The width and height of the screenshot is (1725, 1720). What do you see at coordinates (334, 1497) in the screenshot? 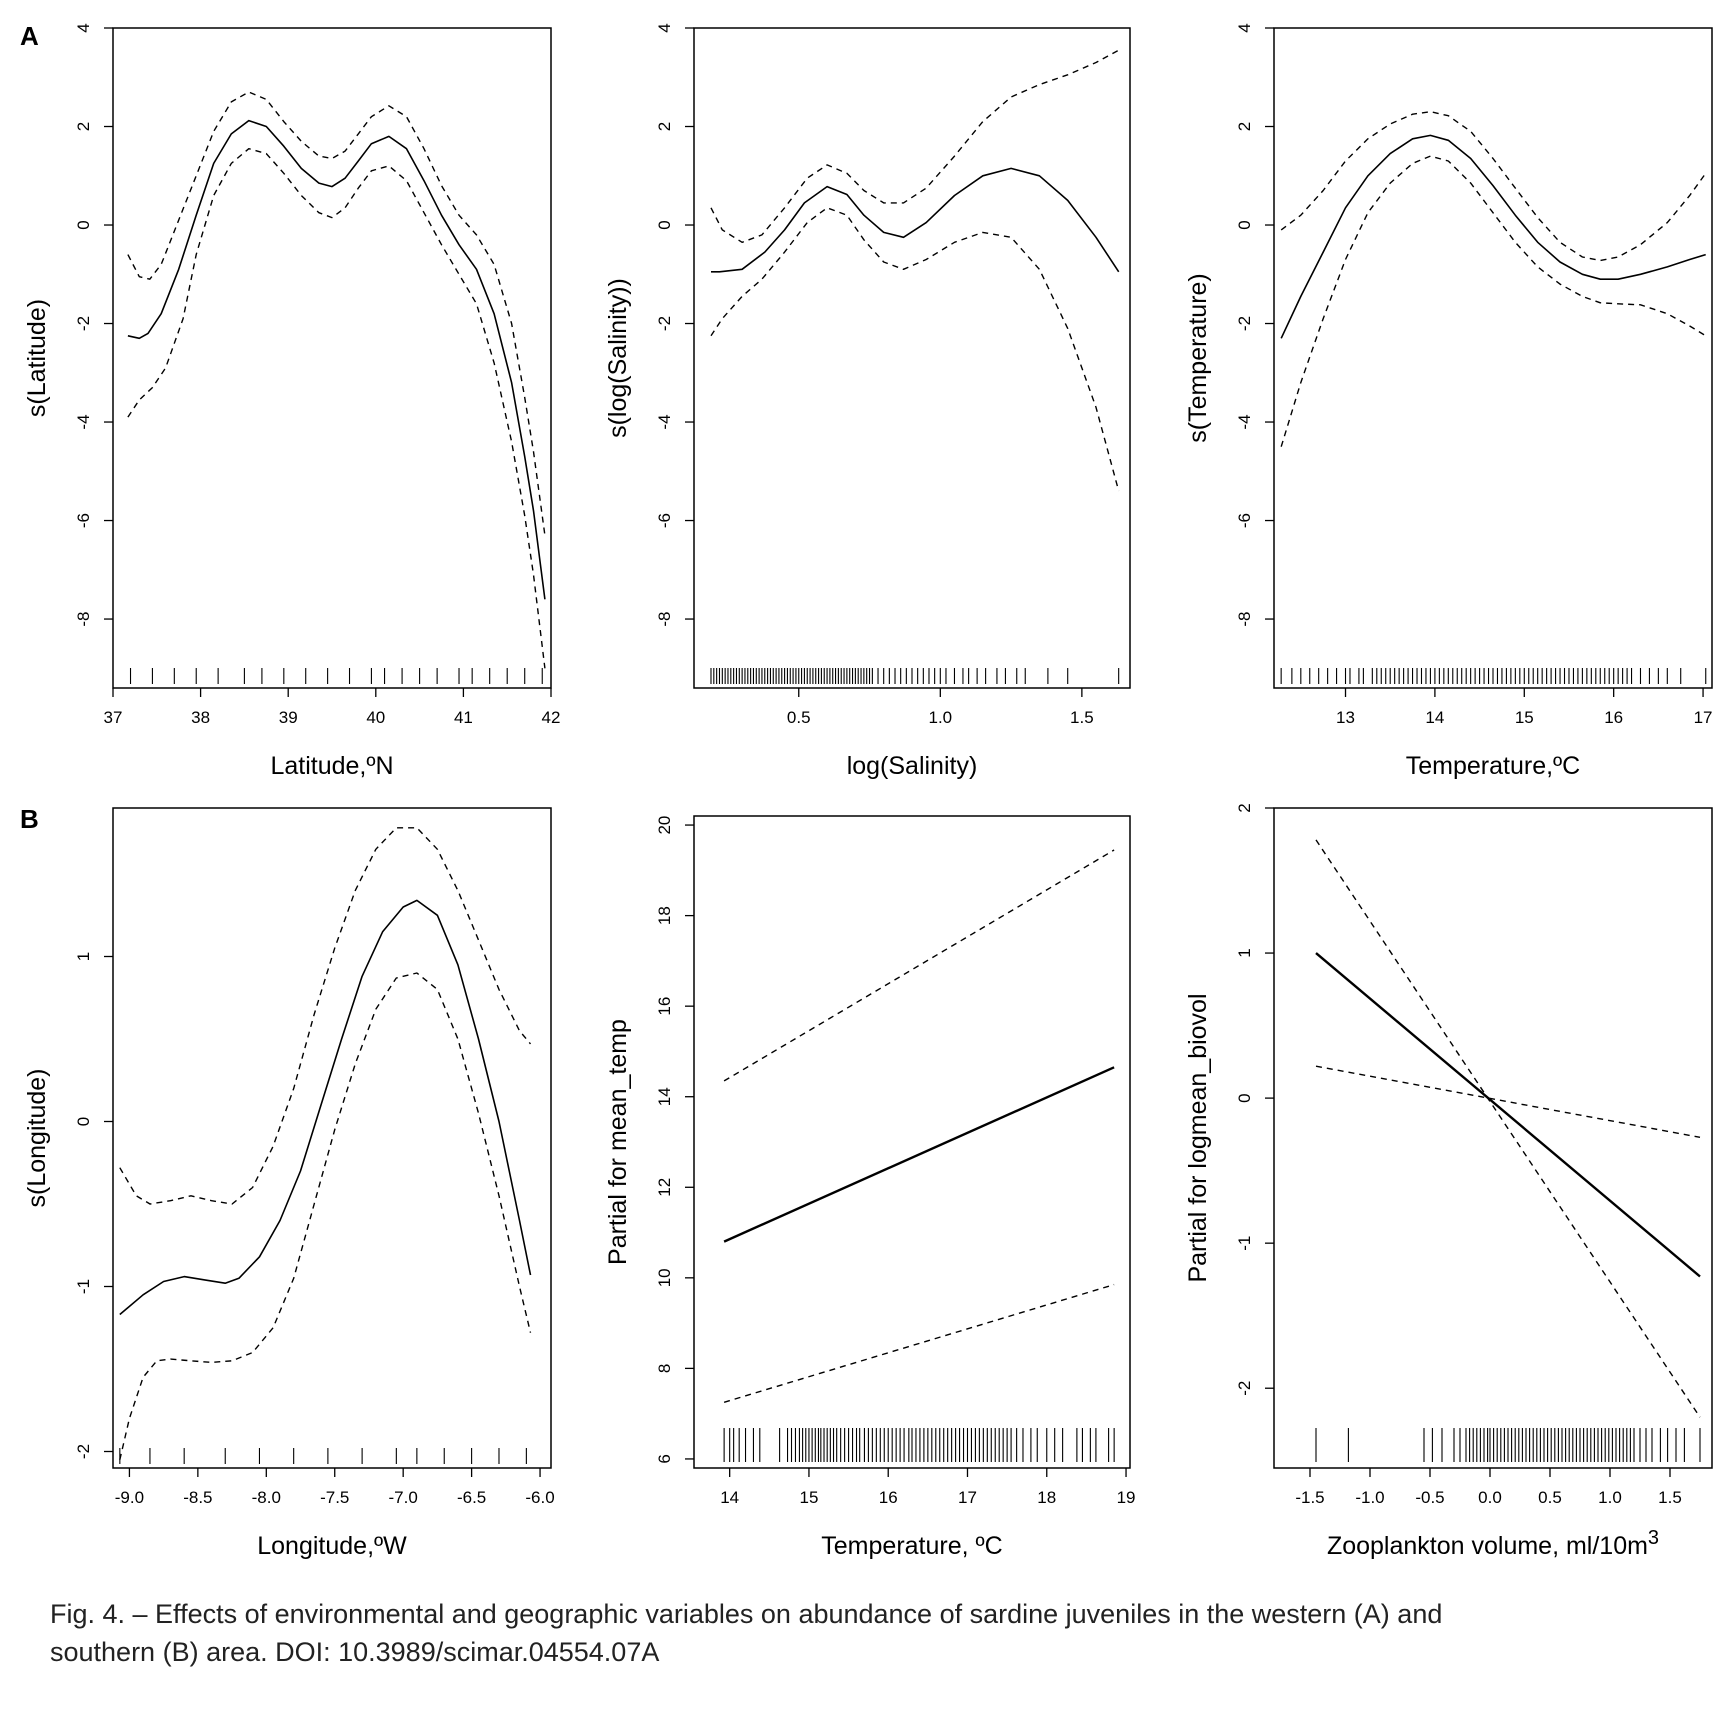
I see `x-tick-label: -7.5` at bounding box center [334, 1497].